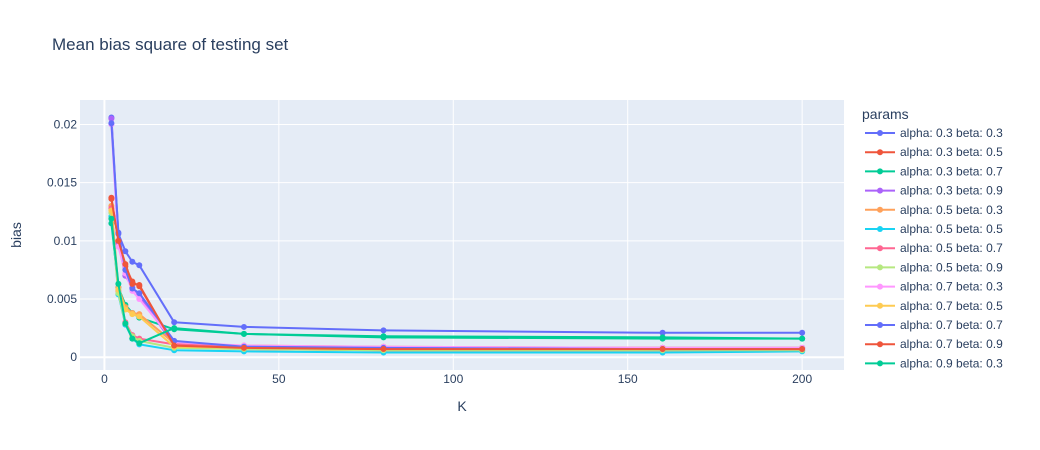 This screenshot has height=450, width=1040. What do you see at coordinates (951, 306) in the screenshot?
I see `legend-label: alpha: 0.7 beta: 0.5` at bounding box center [951, 306].